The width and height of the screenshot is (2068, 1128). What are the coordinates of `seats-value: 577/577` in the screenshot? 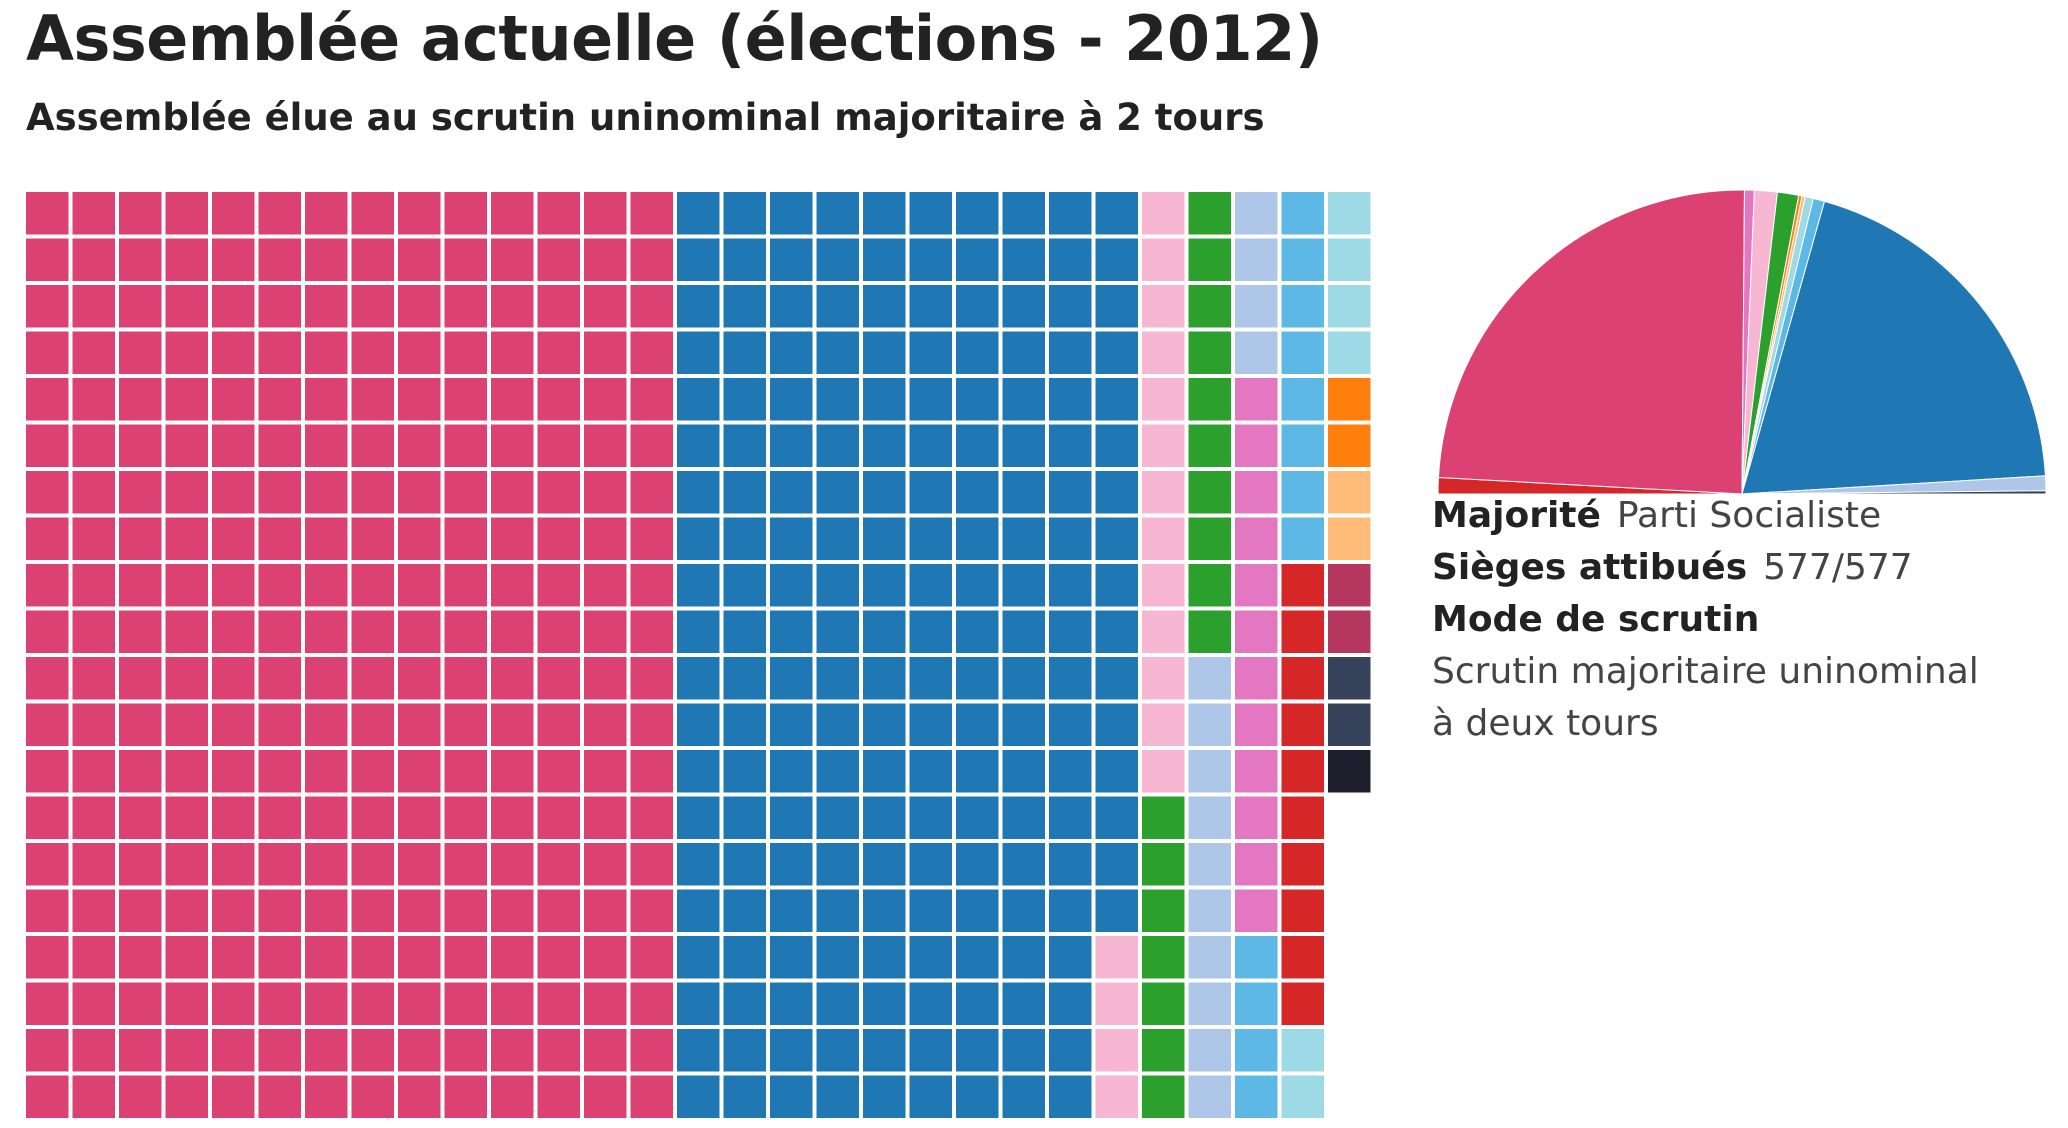 It's located at (1838, 567).